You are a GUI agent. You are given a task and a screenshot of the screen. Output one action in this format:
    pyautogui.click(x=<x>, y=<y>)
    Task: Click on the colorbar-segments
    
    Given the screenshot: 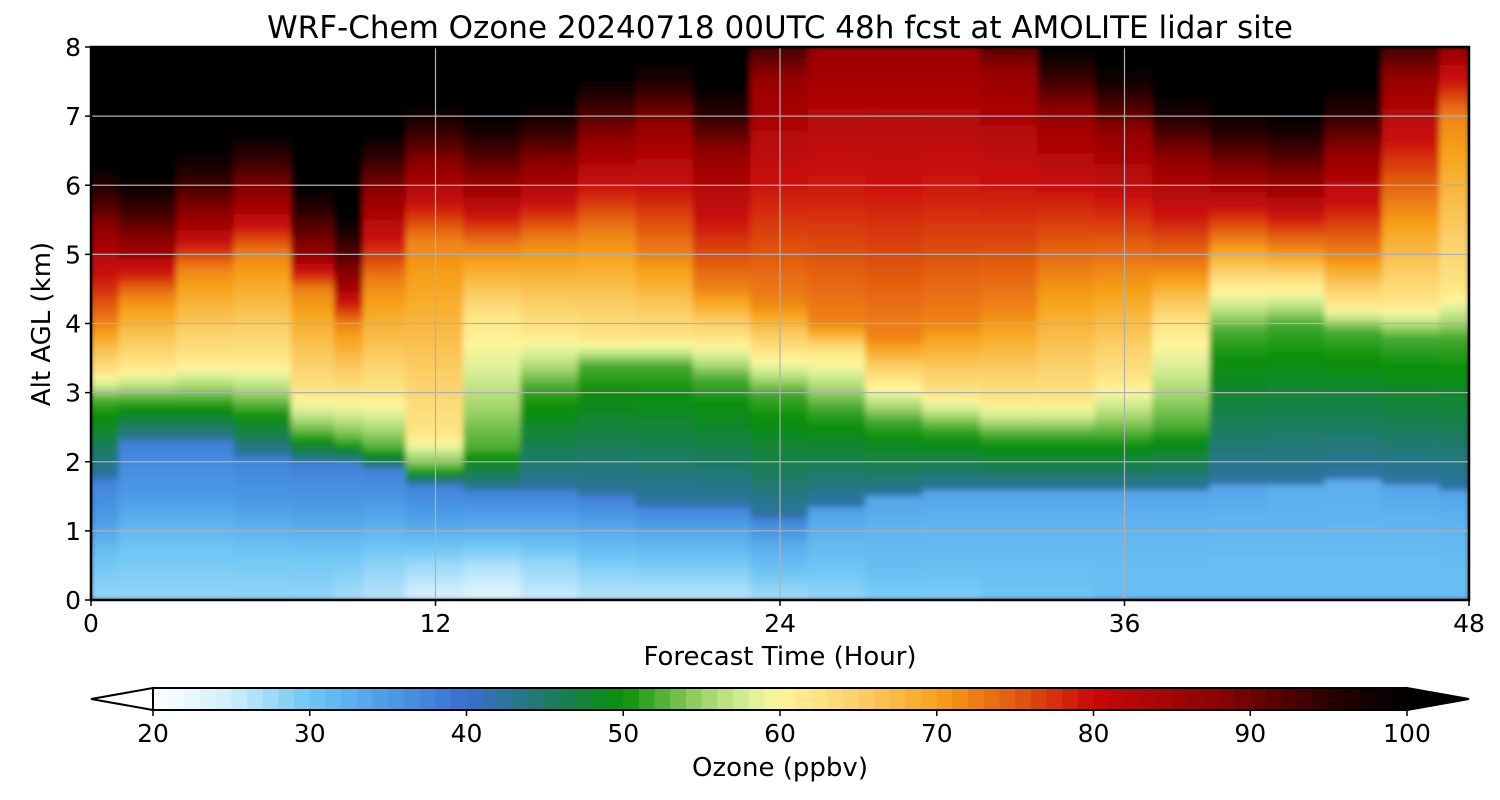 What is the action you would take?
    pyautogui.click(x=780, y=699)
    